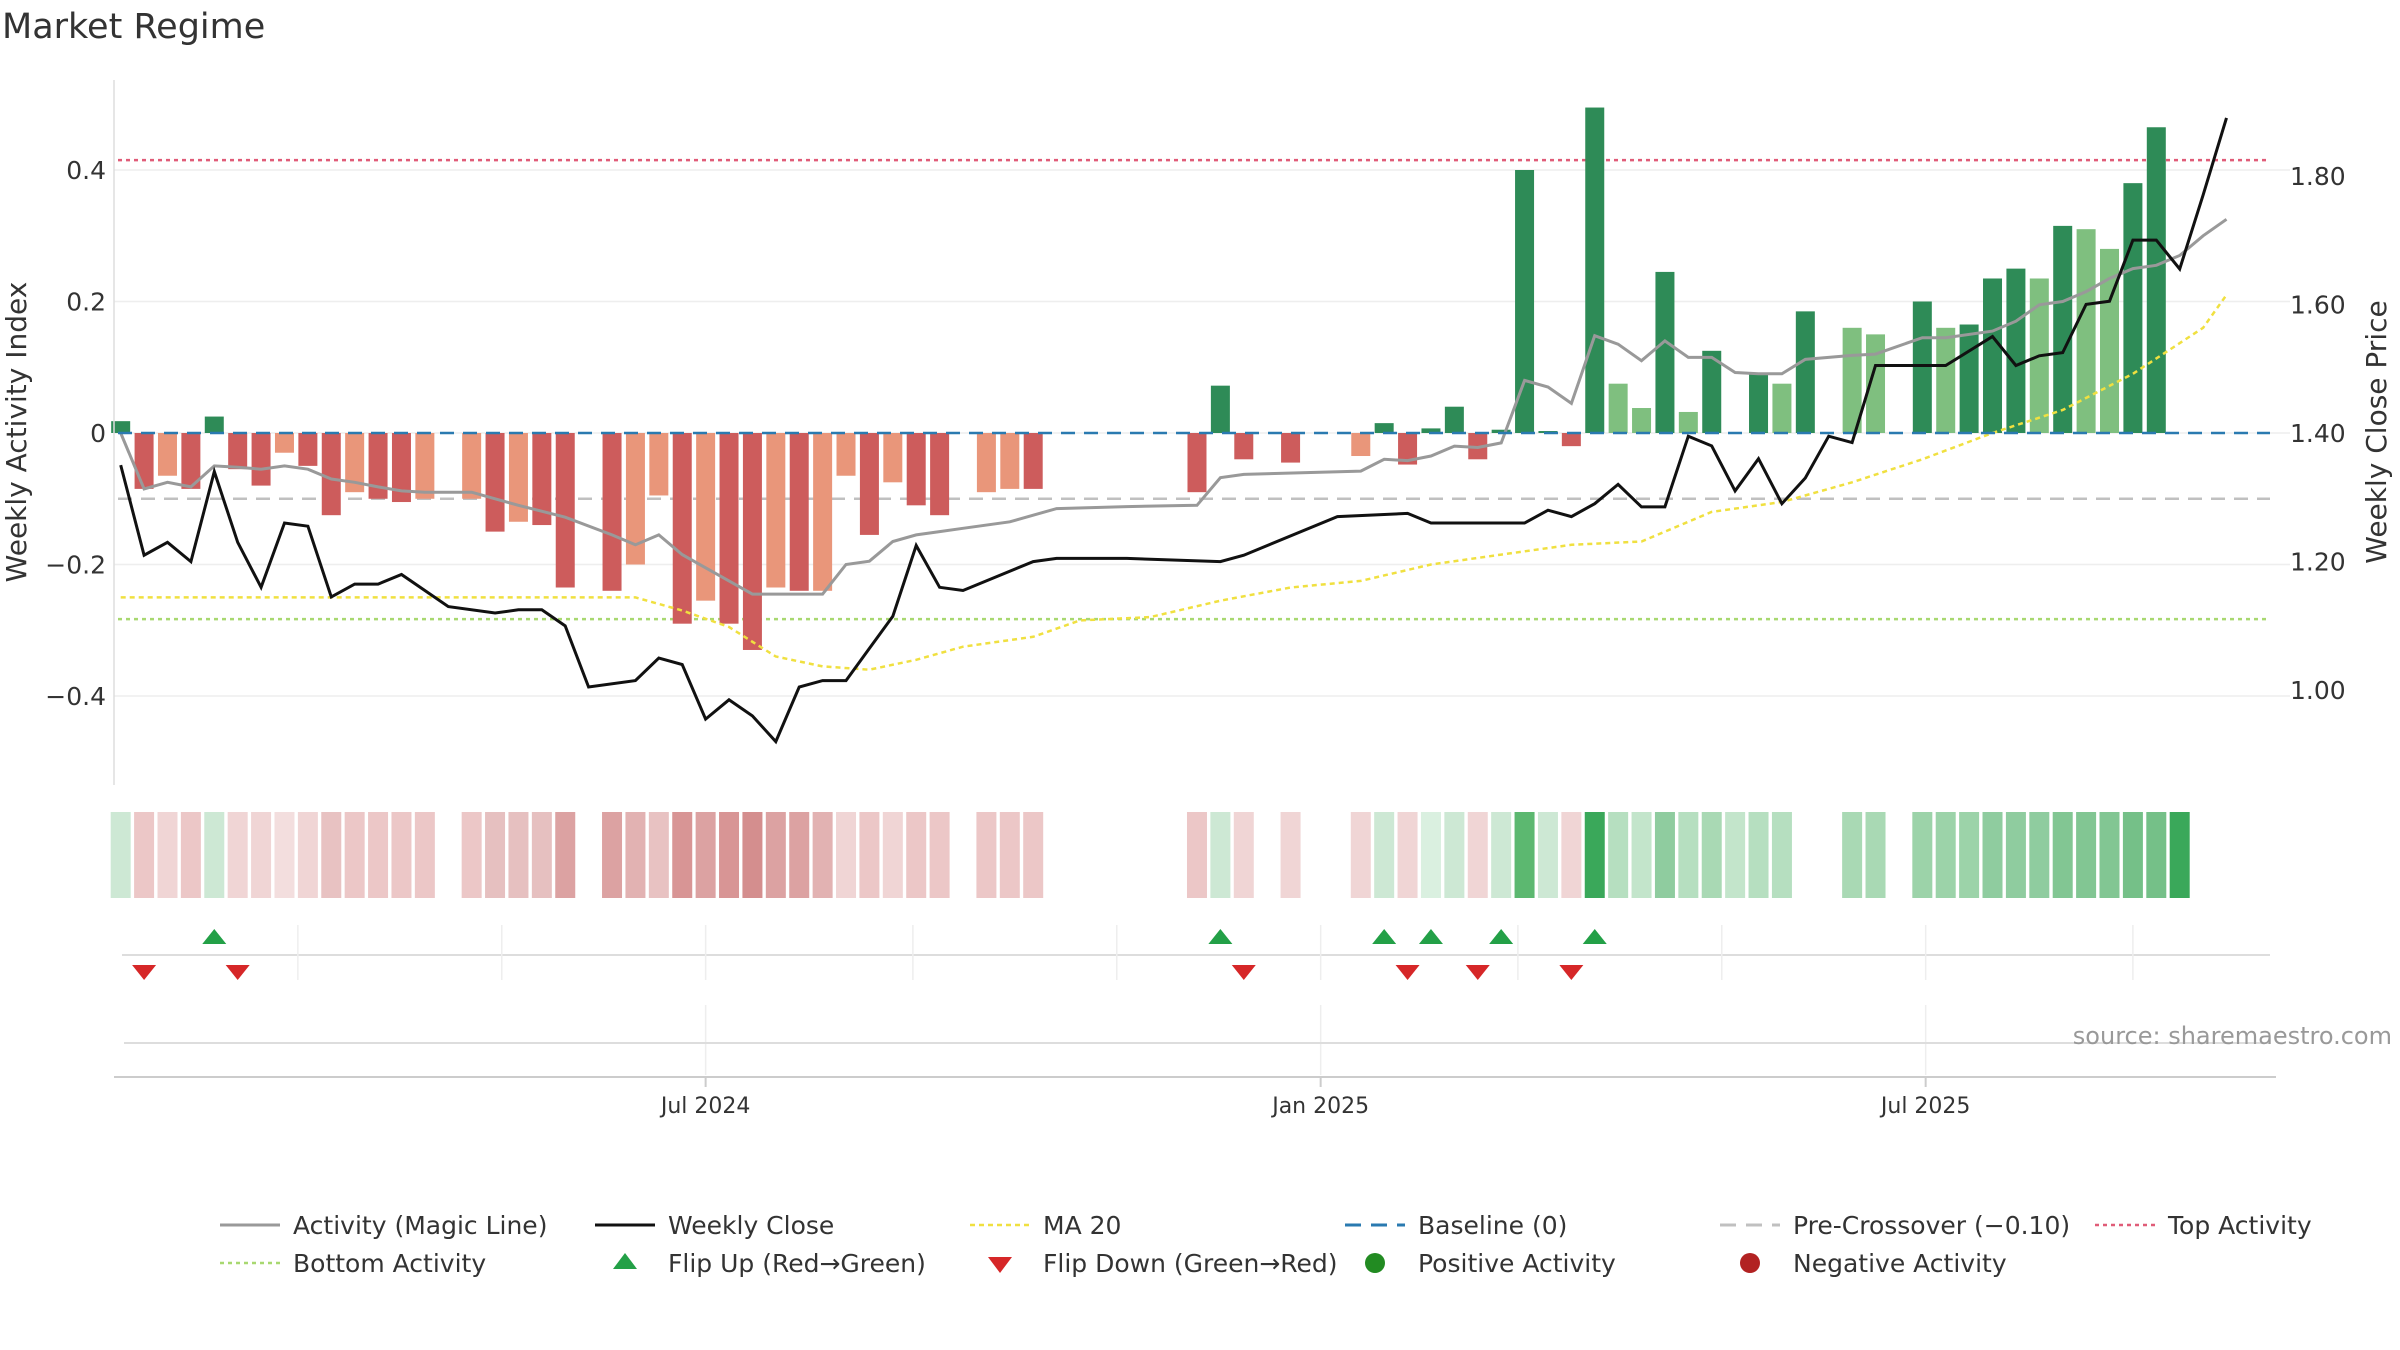  What do you see at coordinates (353, 1263) in the screenshot?
I see `legend-item-bottom: Bottom Activity` at bounding box center [353, 1263].